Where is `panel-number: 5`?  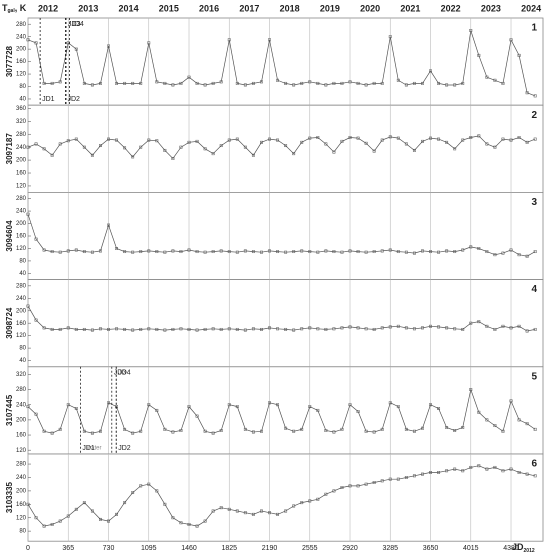
panel-number: 5 is located at coordinates (534, 376).